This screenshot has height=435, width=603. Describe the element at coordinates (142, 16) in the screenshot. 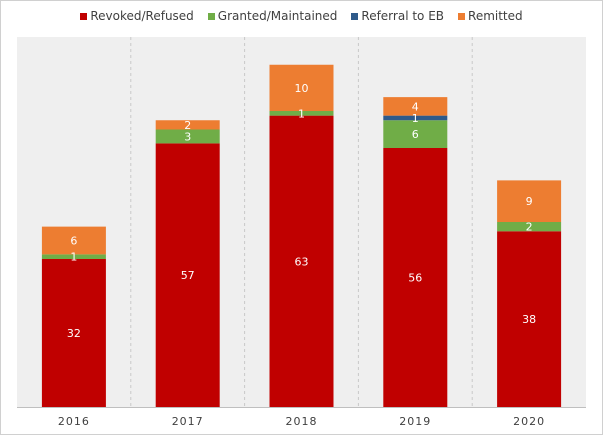

I see `legend-label-revoked-refused: Revoked/Refused` at that location.